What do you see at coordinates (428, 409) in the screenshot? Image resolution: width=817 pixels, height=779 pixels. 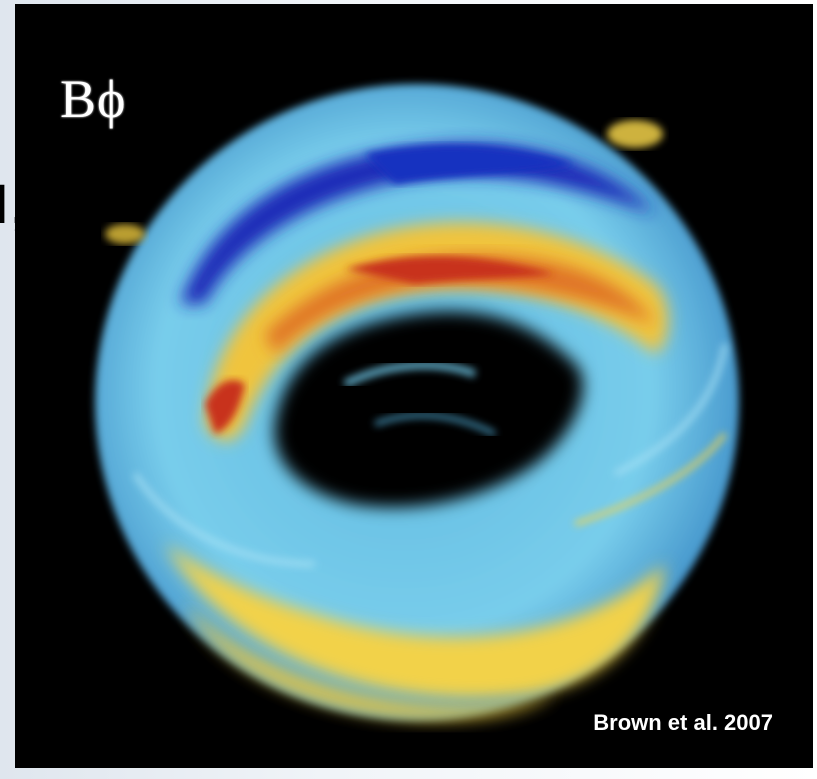 I see `inner-void` at bounding box center [428, 409].